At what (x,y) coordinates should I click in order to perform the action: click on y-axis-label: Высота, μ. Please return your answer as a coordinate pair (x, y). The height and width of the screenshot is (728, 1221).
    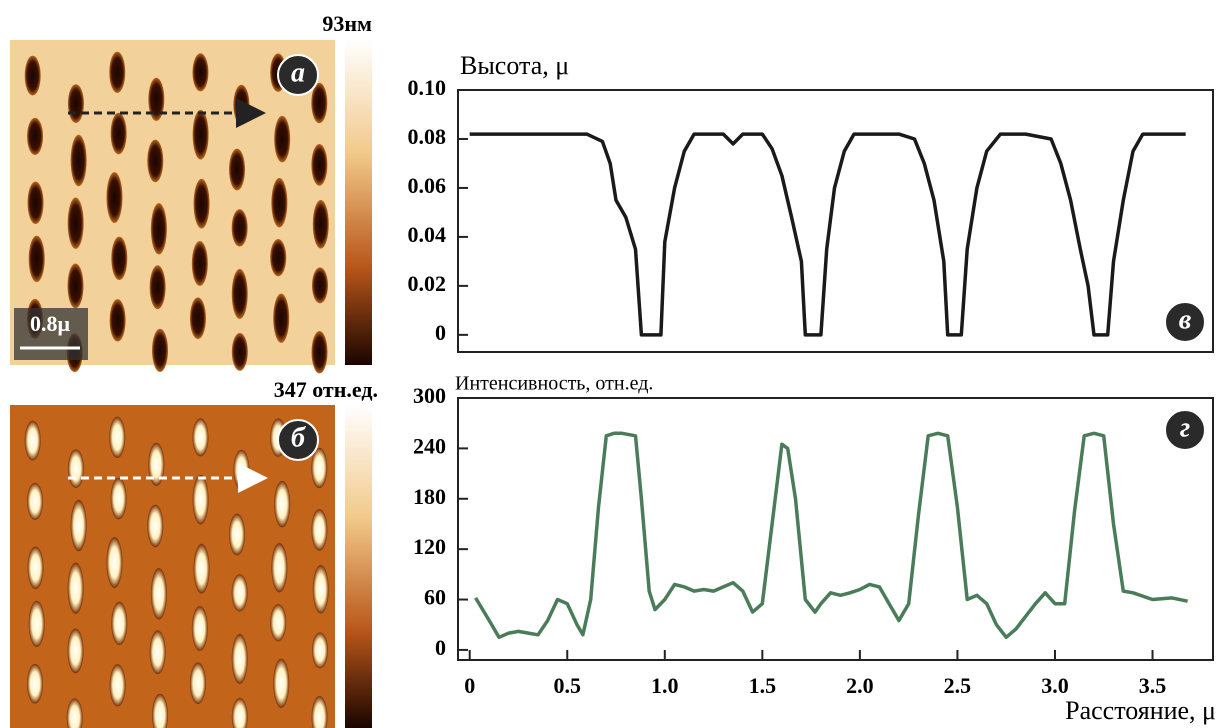
    Looking at the image, I should click on (514, 65).